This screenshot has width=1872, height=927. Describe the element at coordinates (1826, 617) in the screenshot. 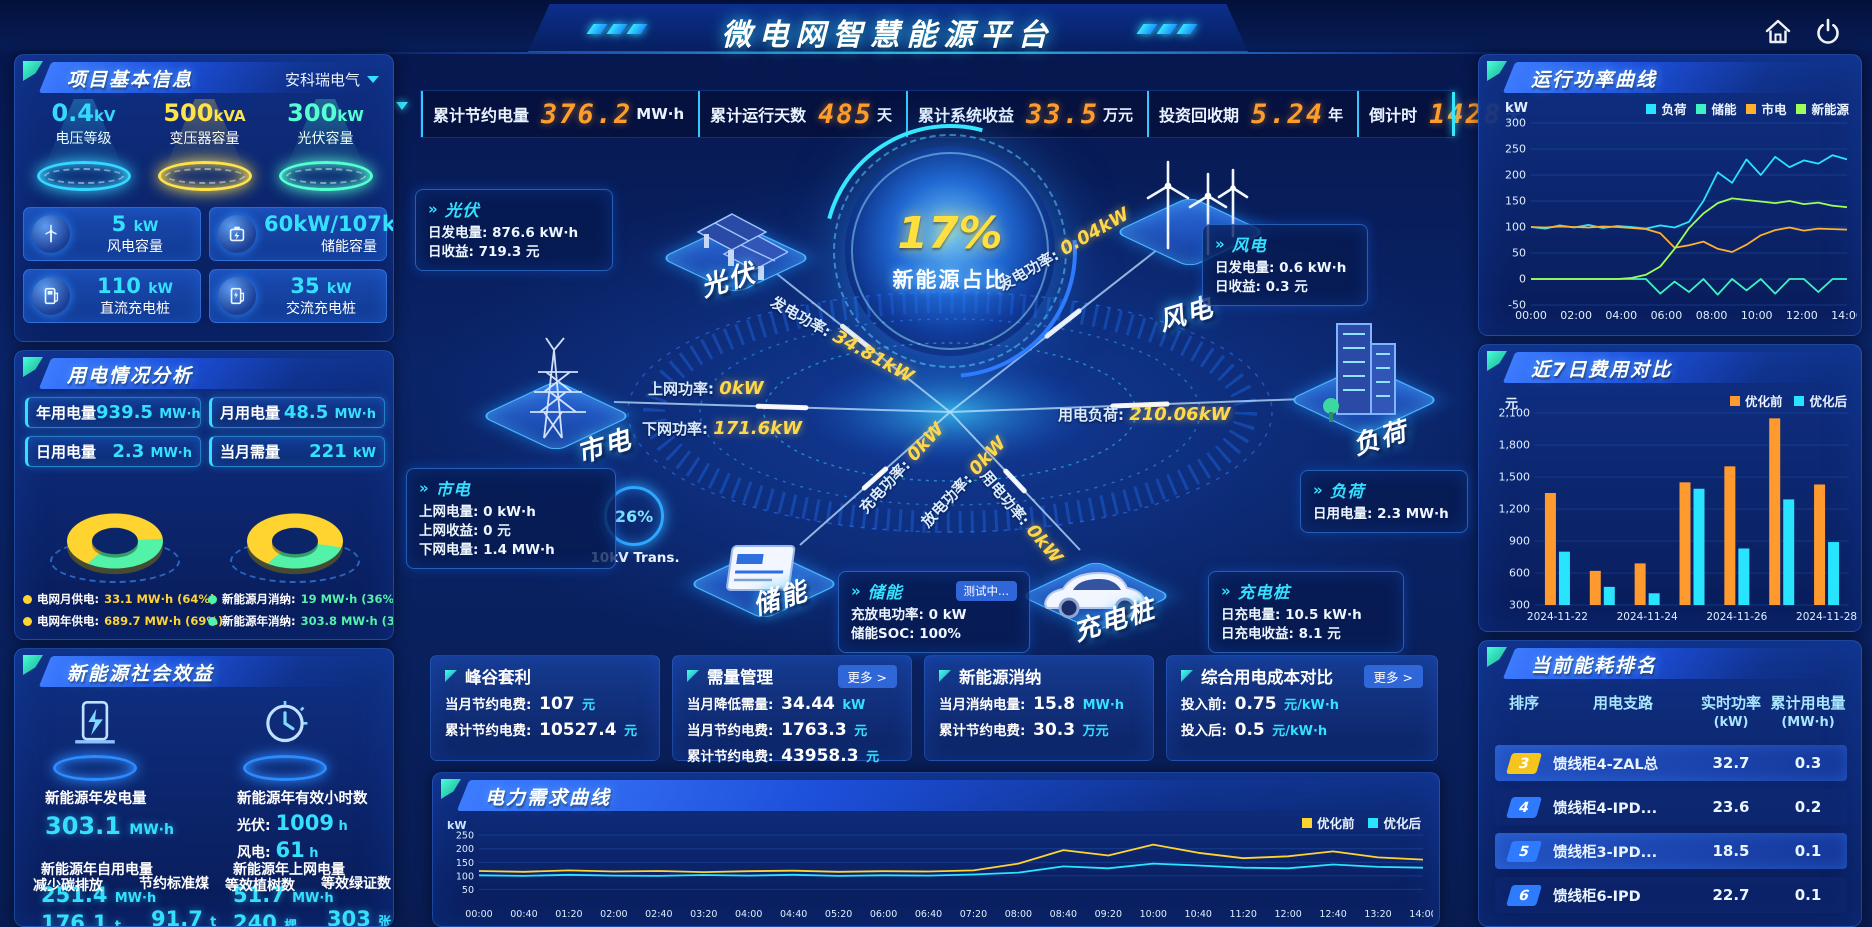

I see `svg-text: 2024-11-28` at that location.